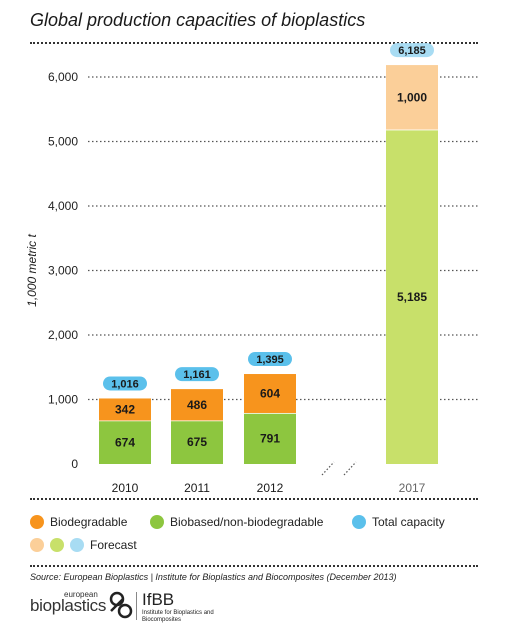 The width and height of the screenshot is (505, 633). Describe the element at coordinates (113, 545) in the screenshot. I see `legend-label-forecast: Forecast` at that location.